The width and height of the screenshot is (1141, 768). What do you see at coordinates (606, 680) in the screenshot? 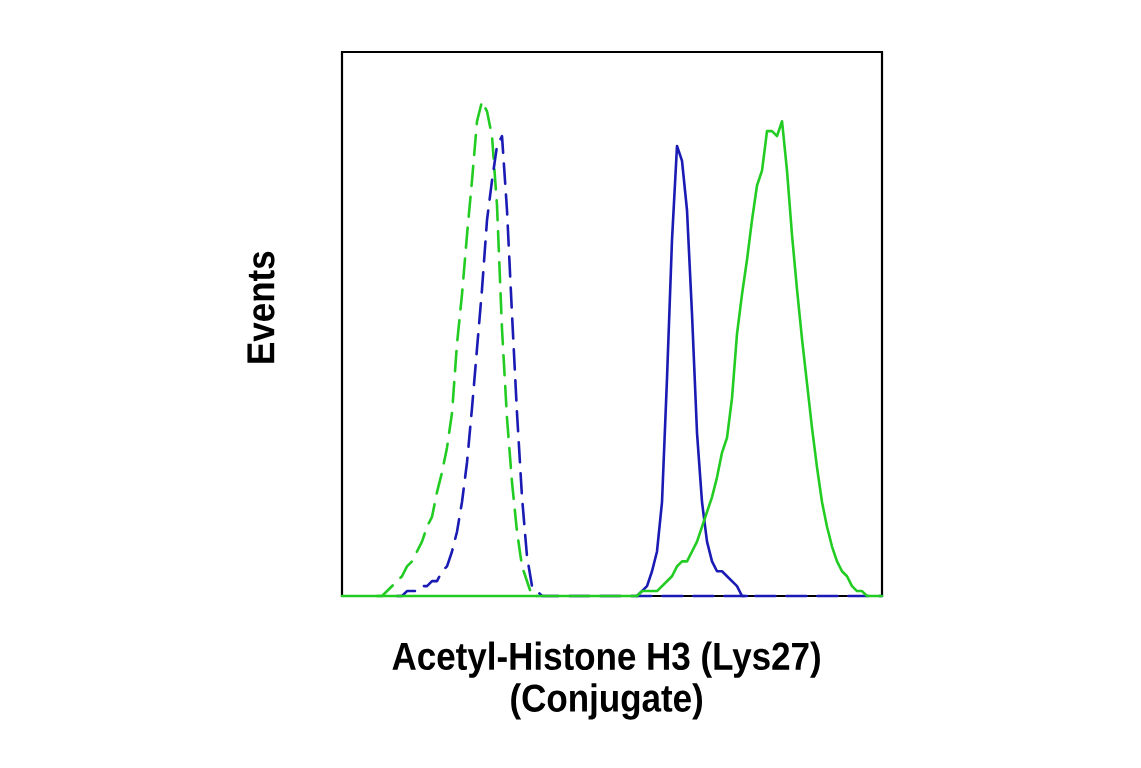
I see `x-axis-title: Acetyl-Histone H3 (Lys27) (Conjugate)` at bounding box center [606, 680].